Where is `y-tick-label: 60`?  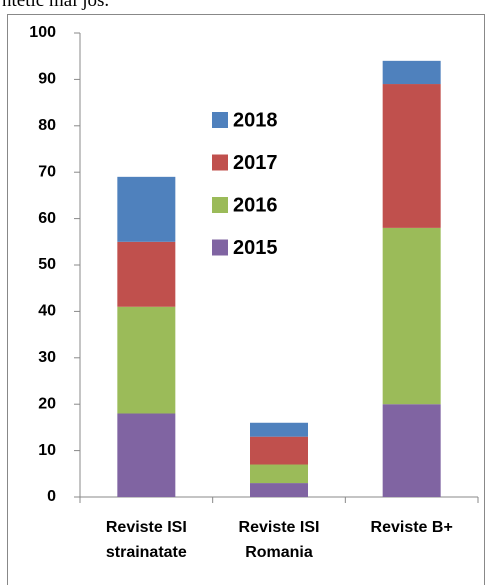
y-tick-label: 60 is located at coordinates (47, 218).